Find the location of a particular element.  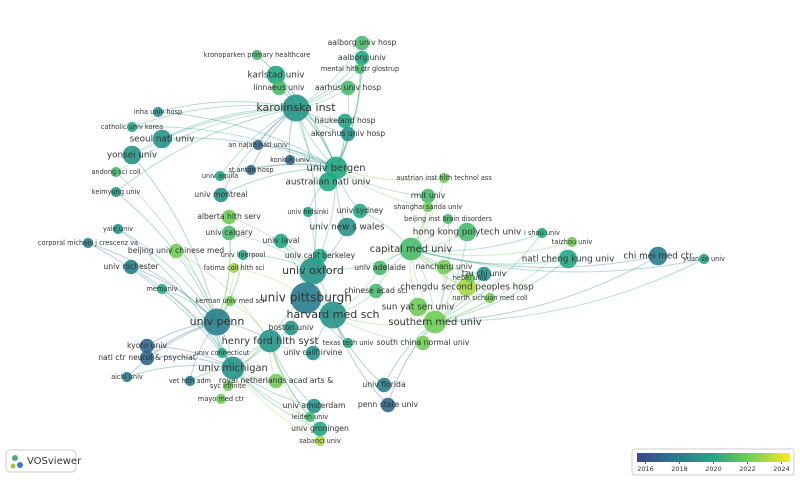

node-label: univ sydney is located at coordinates (360, 210).